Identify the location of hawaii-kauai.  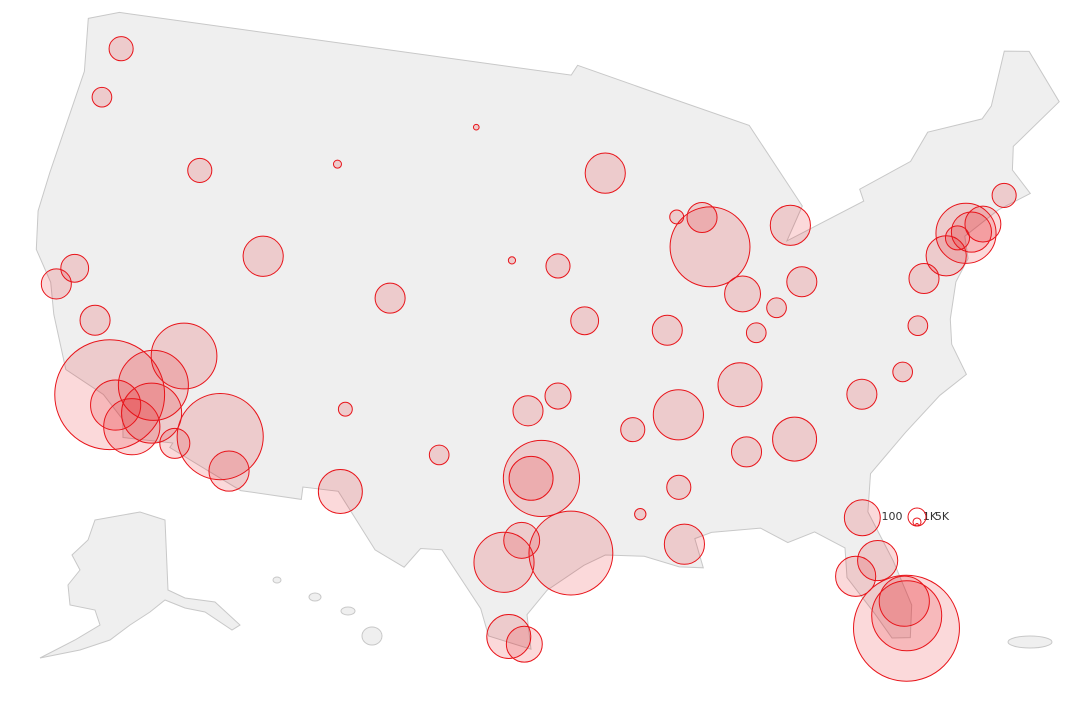
(277, 580).